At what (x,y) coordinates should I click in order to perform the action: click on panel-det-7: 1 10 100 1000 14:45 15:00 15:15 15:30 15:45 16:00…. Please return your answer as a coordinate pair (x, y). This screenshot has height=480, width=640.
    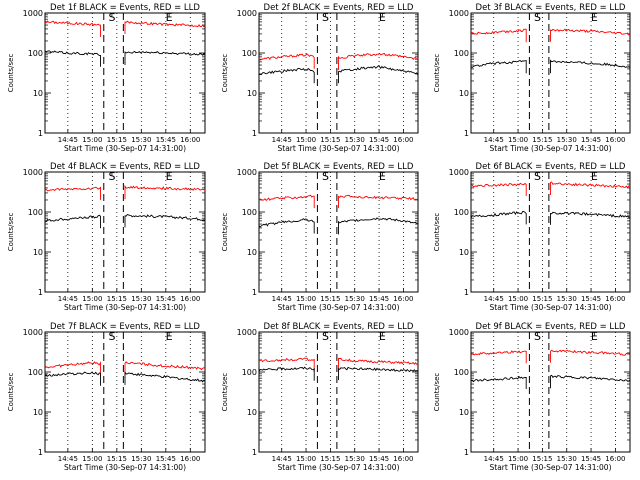
    Looking at the image, I should click on (106, 397).